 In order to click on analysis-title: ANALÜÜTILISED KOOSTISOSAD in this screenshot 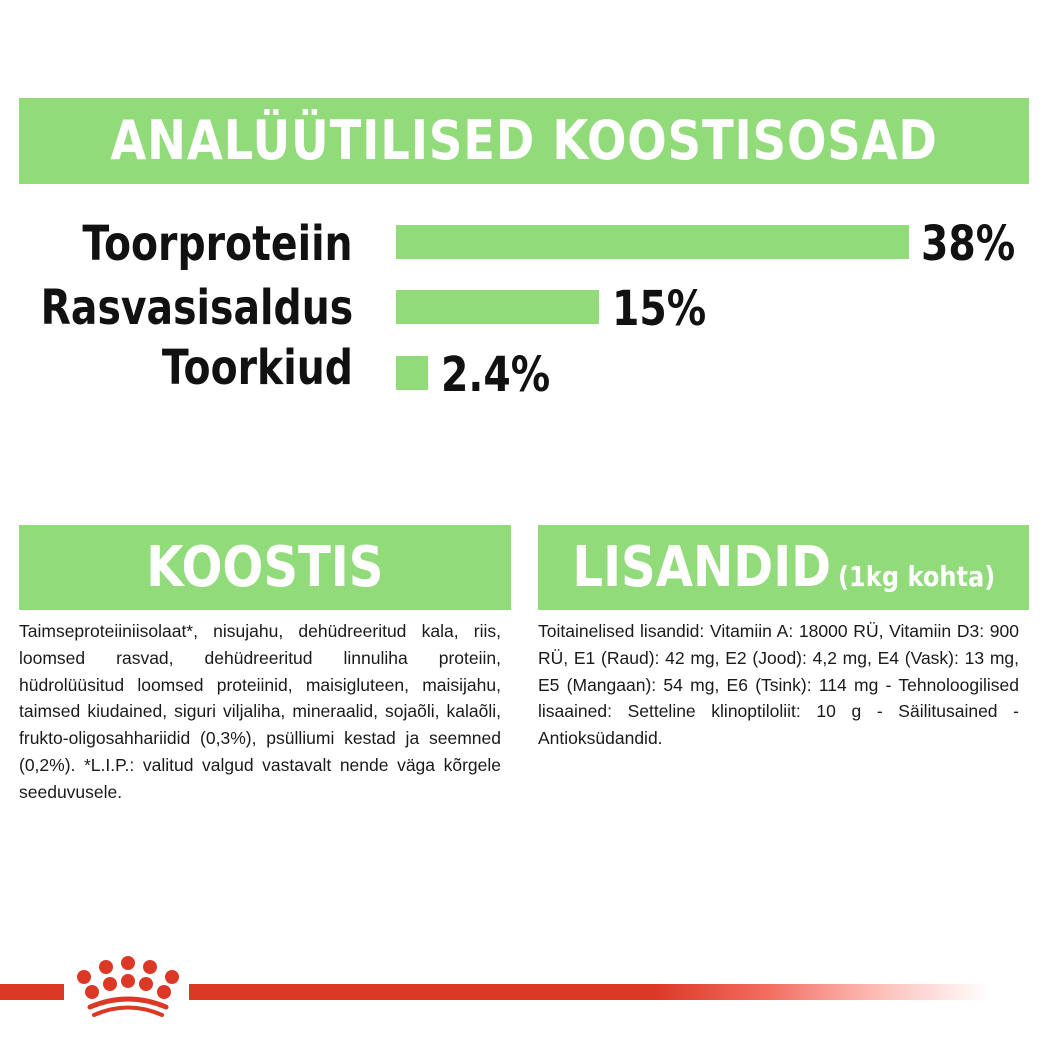, I will do `click(524, 140)`.